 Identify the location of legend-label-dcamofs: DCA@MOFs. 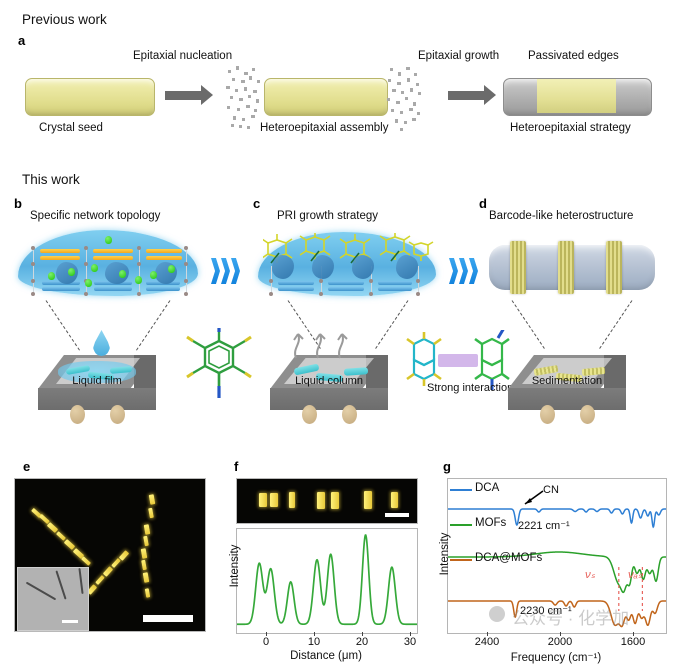
(509, 558).